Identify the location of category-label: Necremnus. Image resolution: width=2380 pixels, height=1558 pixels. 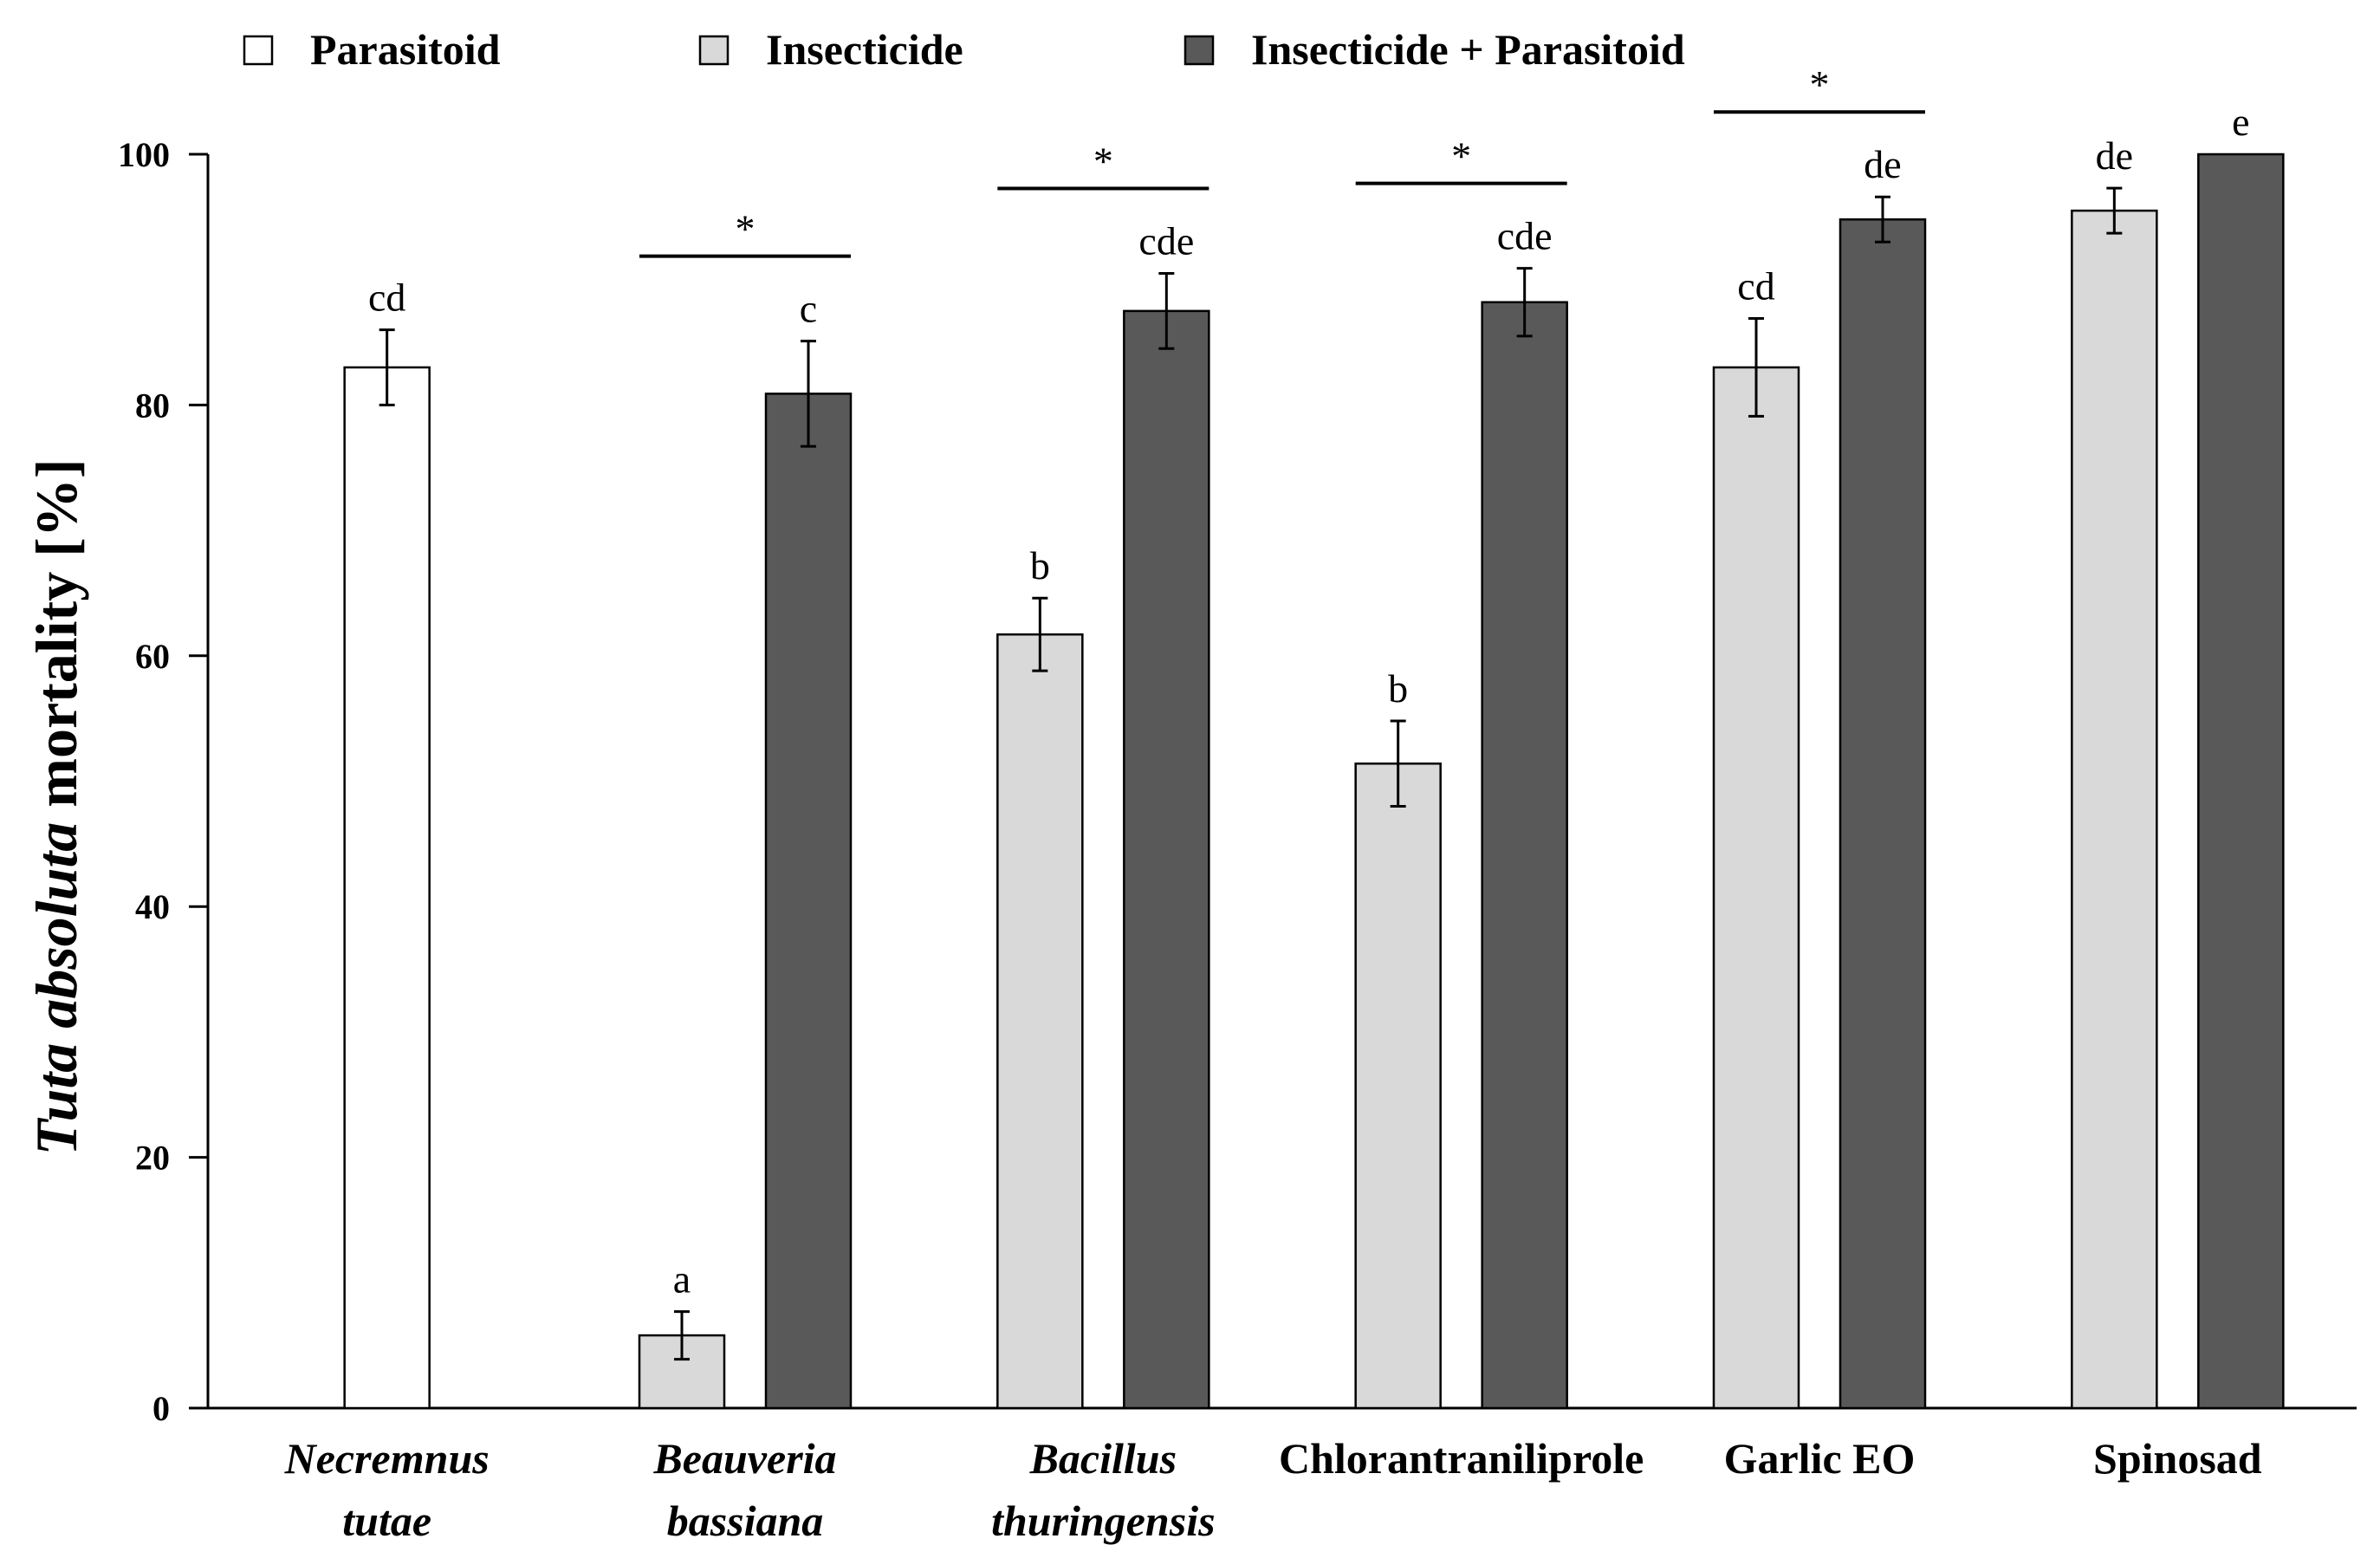
(387, 1458).